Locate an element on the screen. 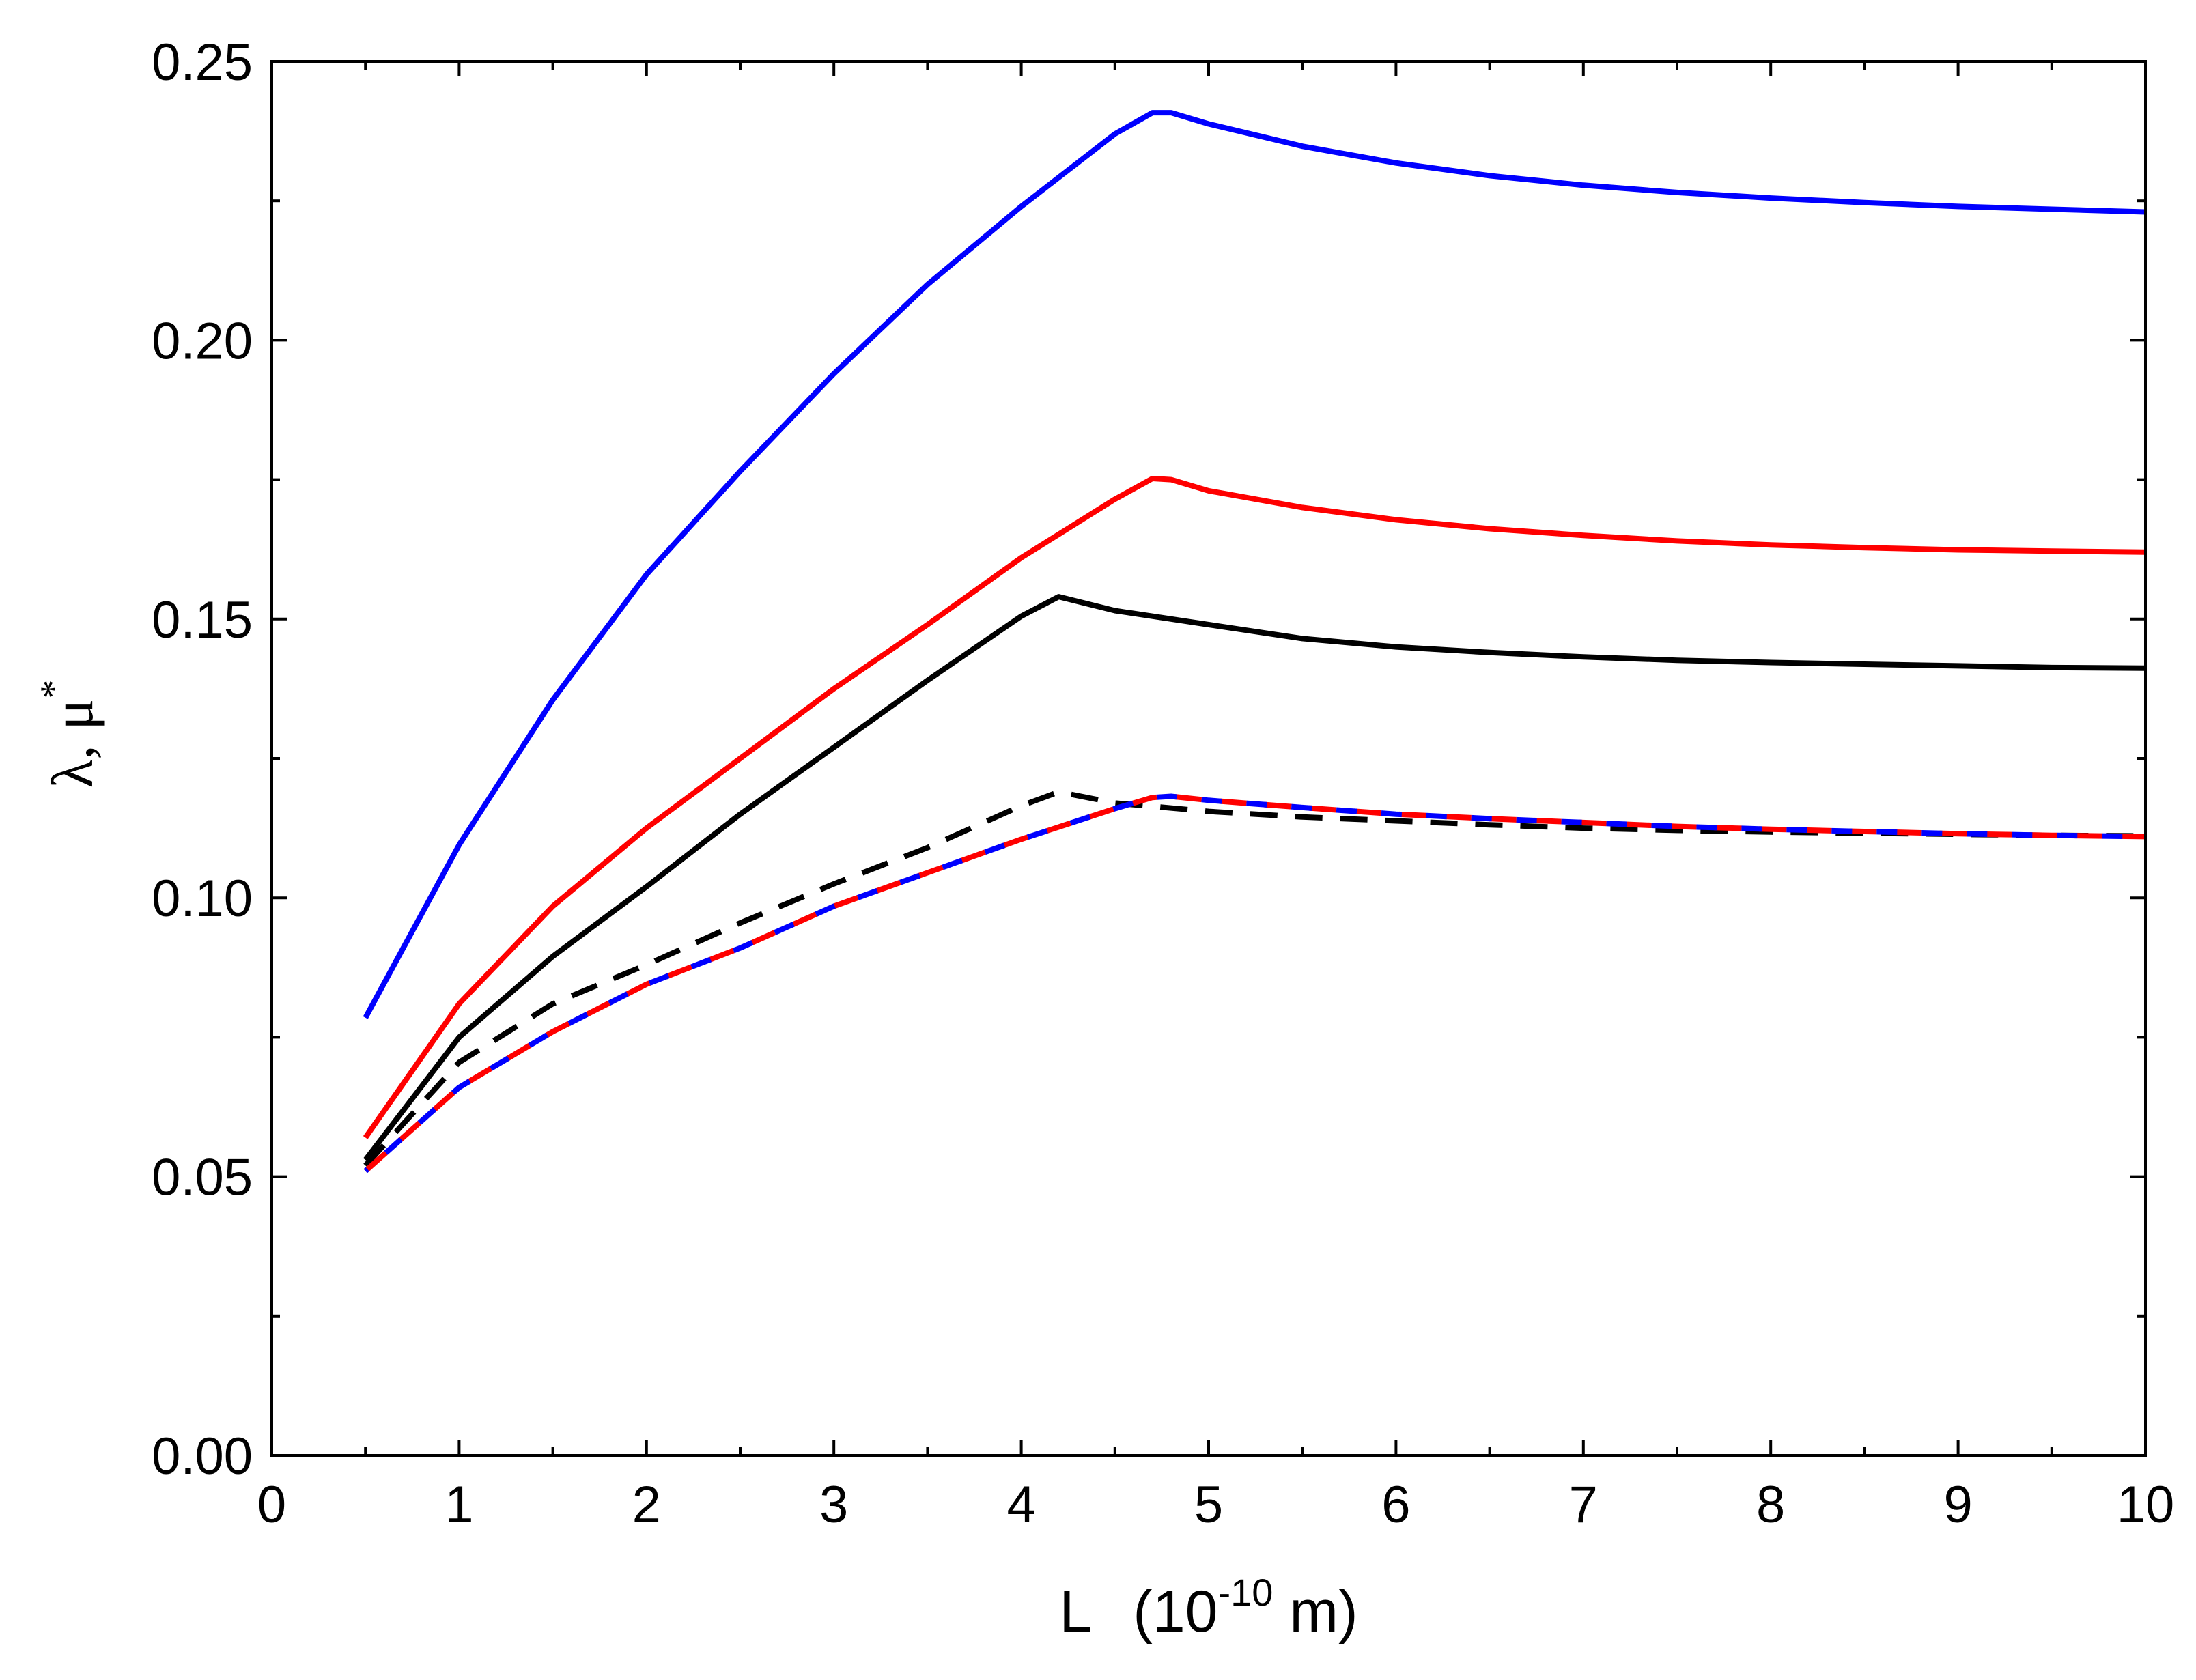  y-tick-label: 0.15 is located at coordinates (202, 620).